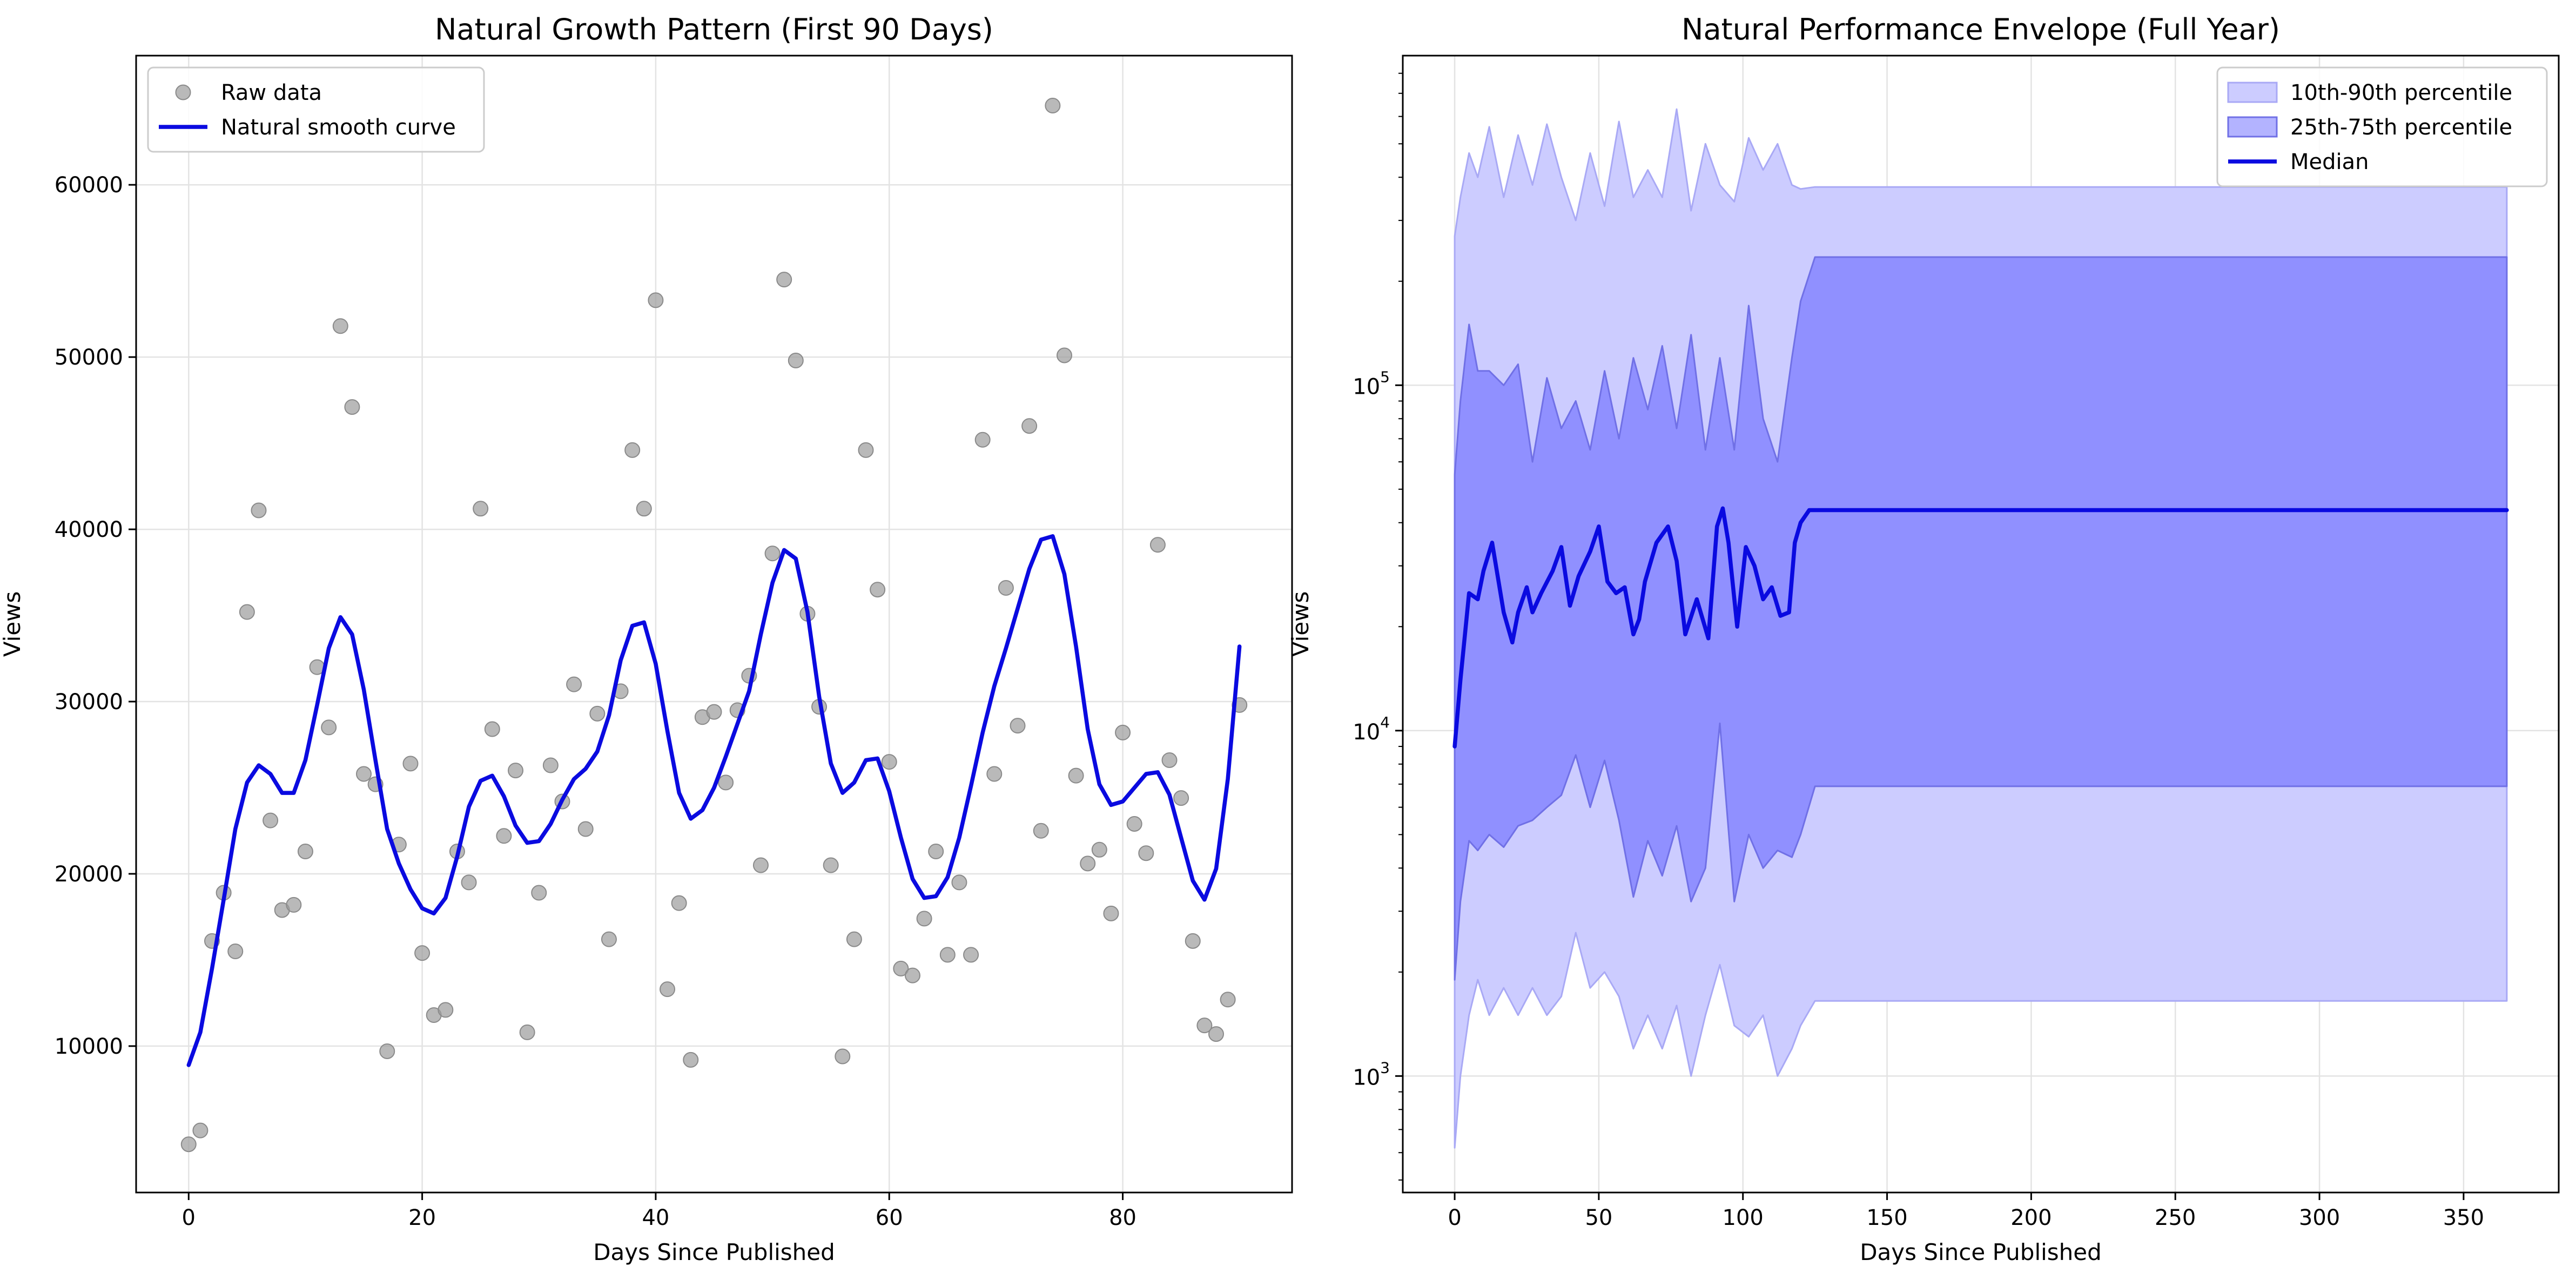 The height and width of the screenshot is (1280, 2576). I want to click on x-tick-label: 80, so click(1122, 1217).